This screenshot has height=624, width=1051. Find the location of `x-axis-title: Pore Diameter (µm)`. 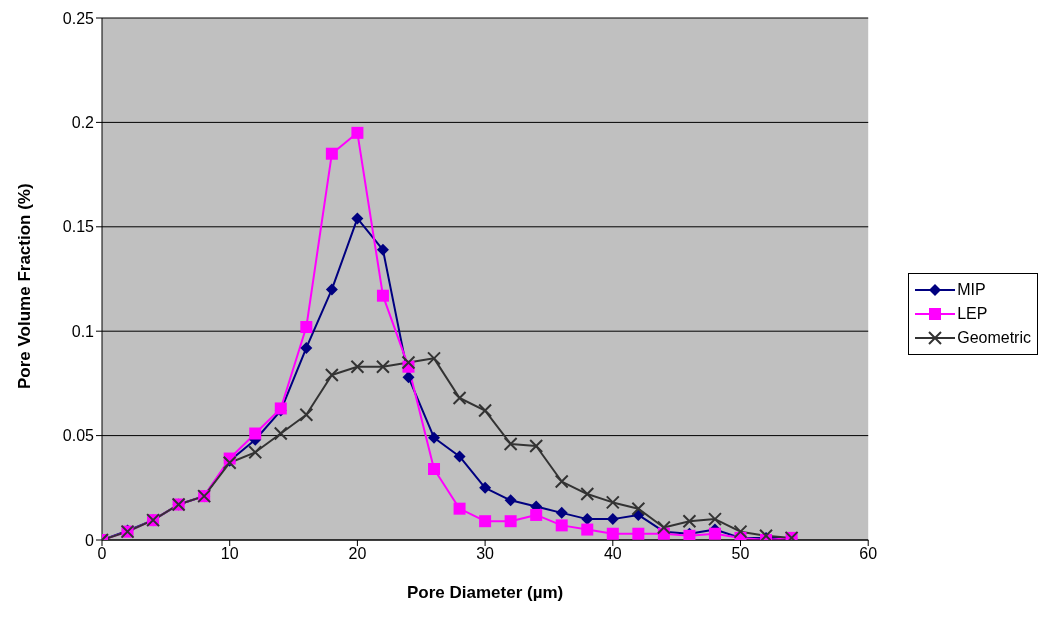

x-axis-title: Pore Diameter (µm) is located at coordinates (485, 592).